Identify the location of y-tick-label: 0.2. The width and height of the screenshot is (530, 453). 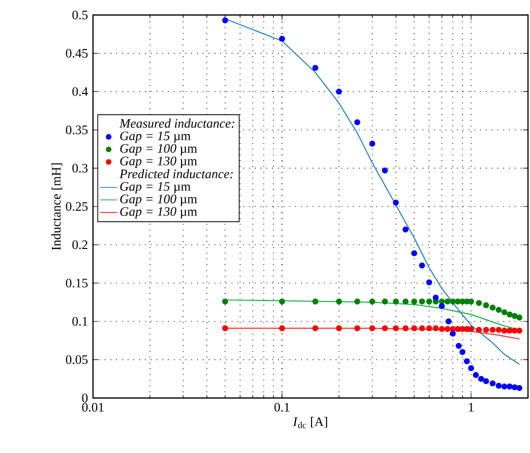
(80, 245).